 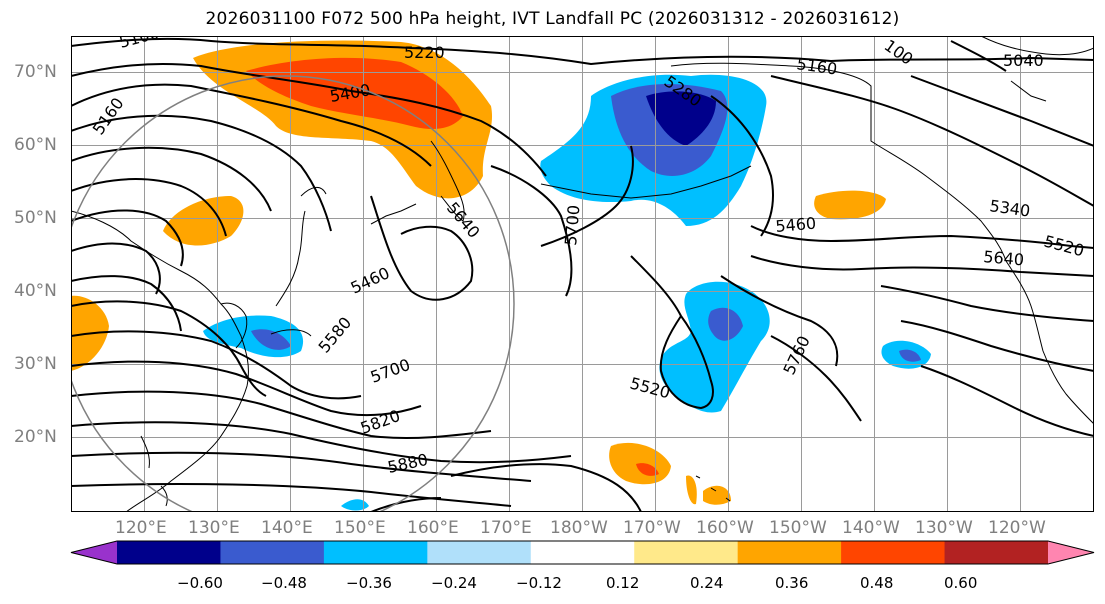 I want to click on lon-label: 160°W, so click(x=725, y=528).